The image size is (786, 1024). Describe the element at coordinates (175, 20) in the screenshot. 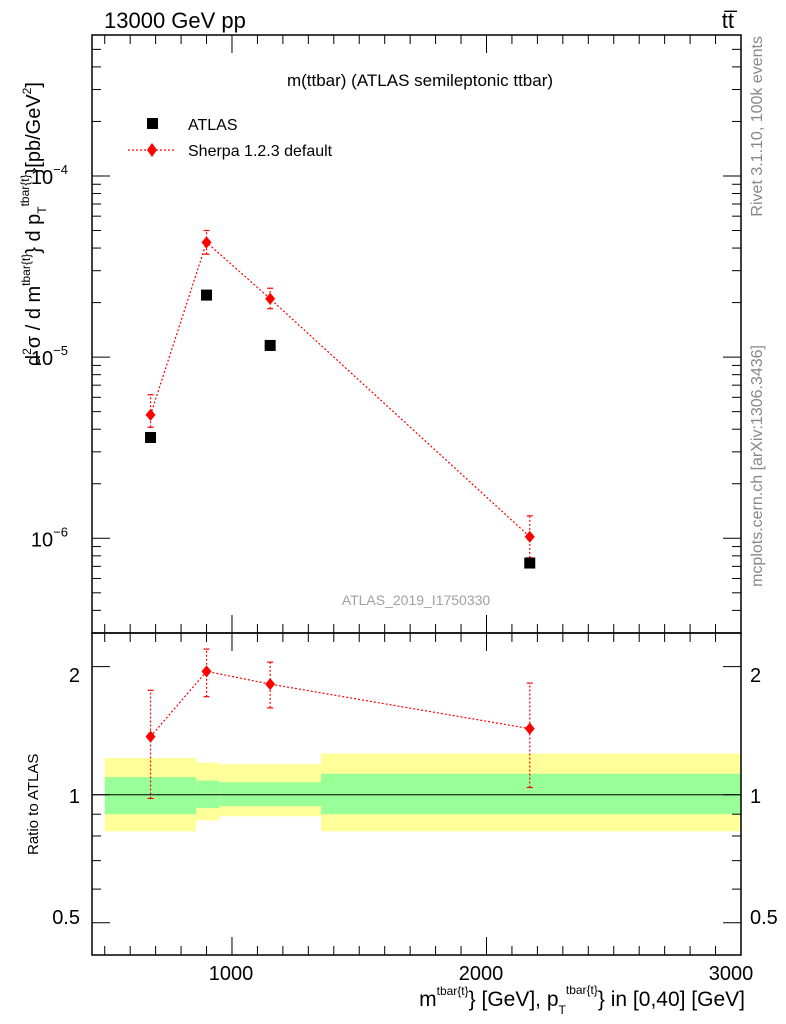

I see `header-energy-label: 13000 GeV pp` at that location.